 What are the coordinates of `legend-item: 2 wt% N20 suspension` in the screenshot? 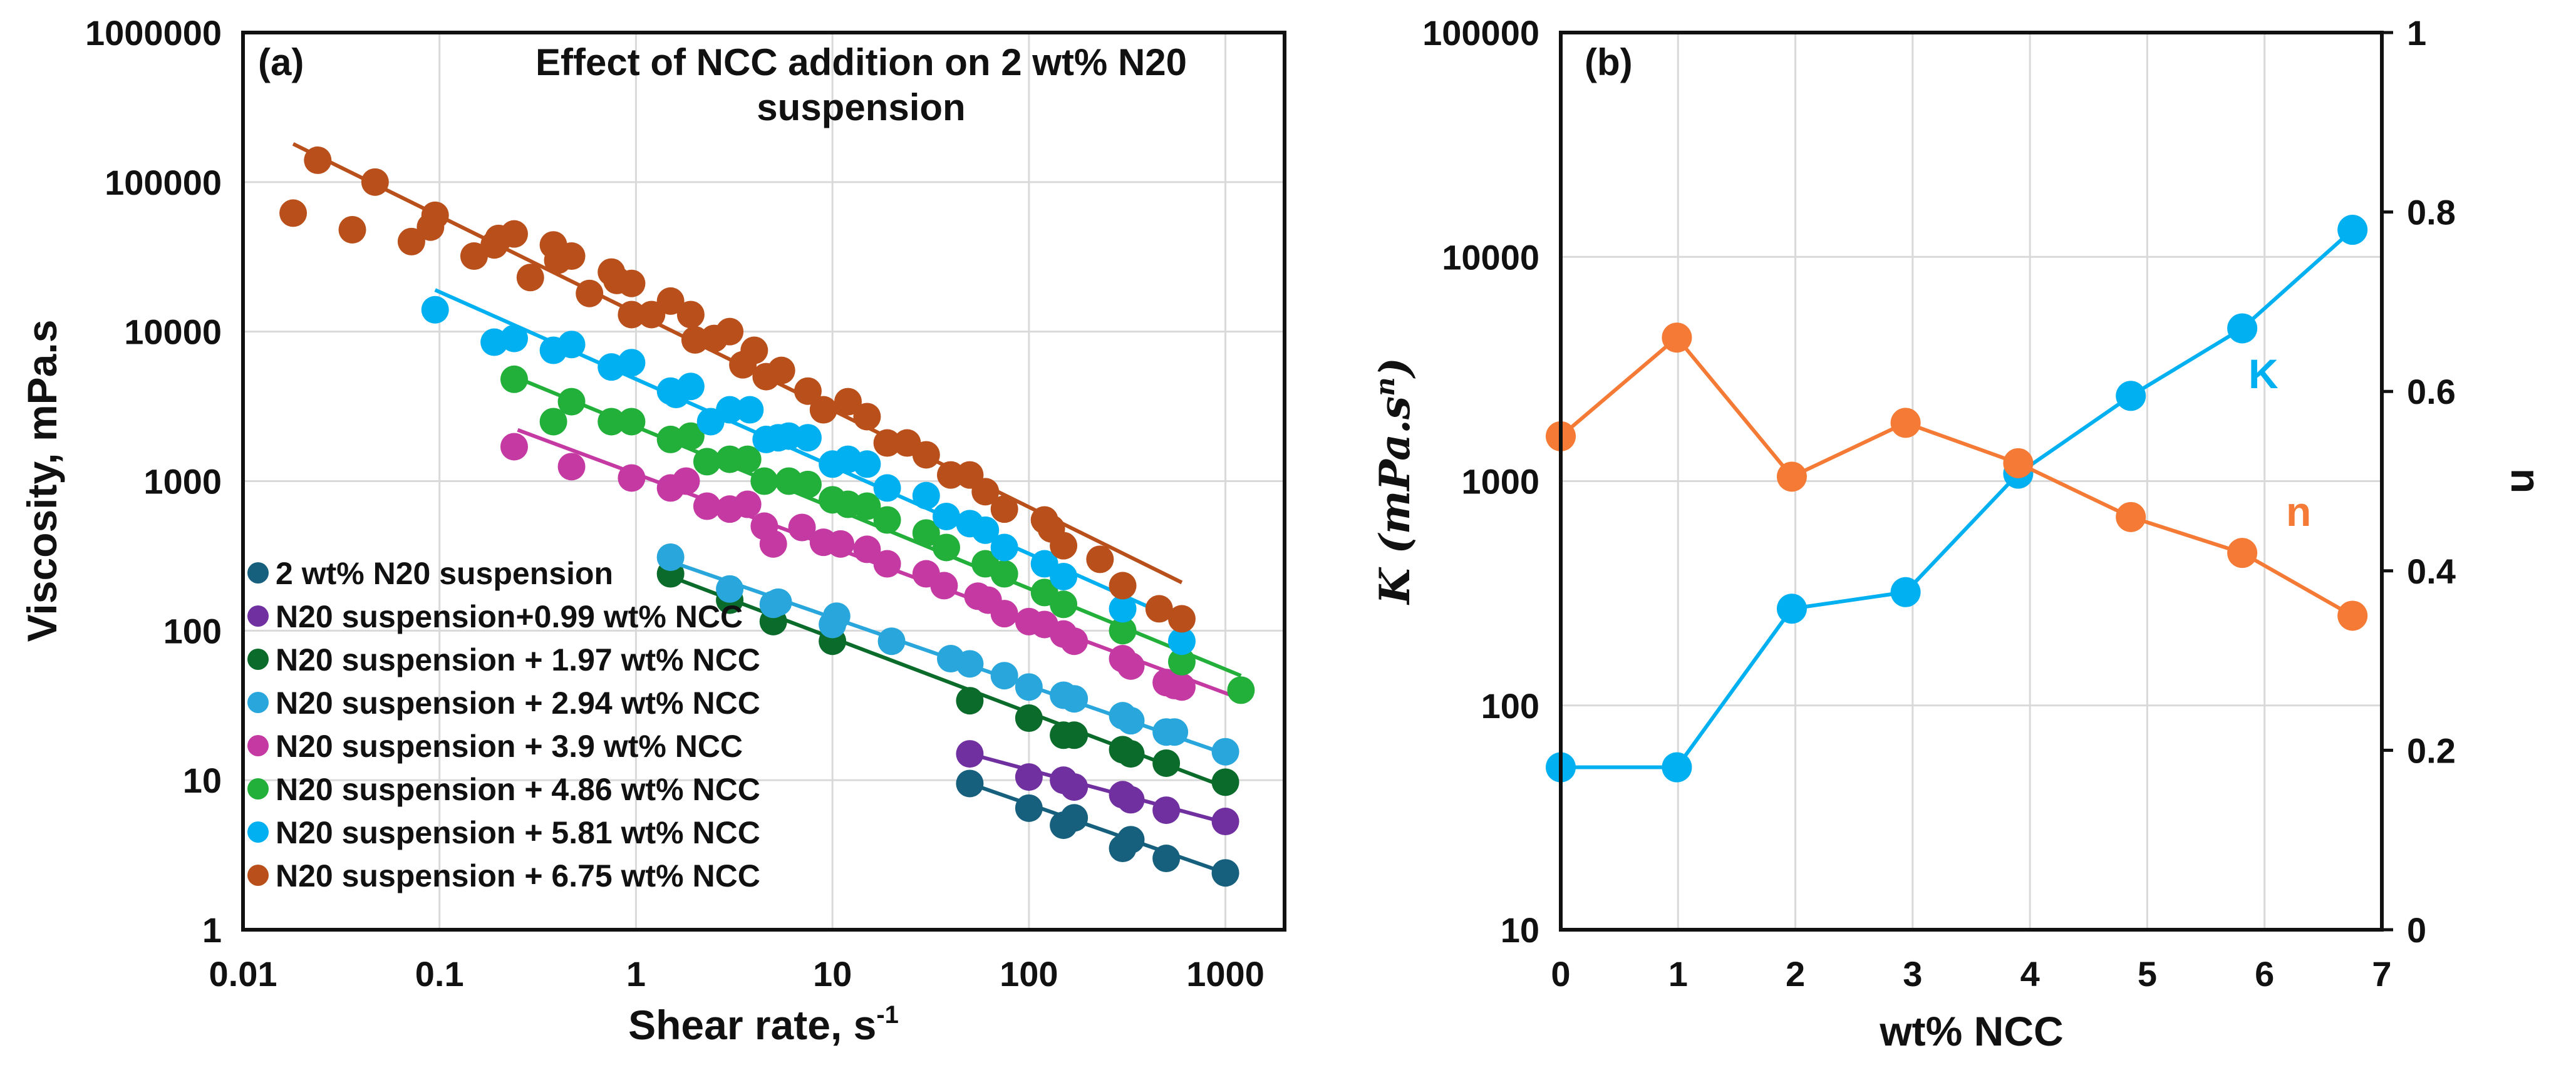 It's located at (430, 573).